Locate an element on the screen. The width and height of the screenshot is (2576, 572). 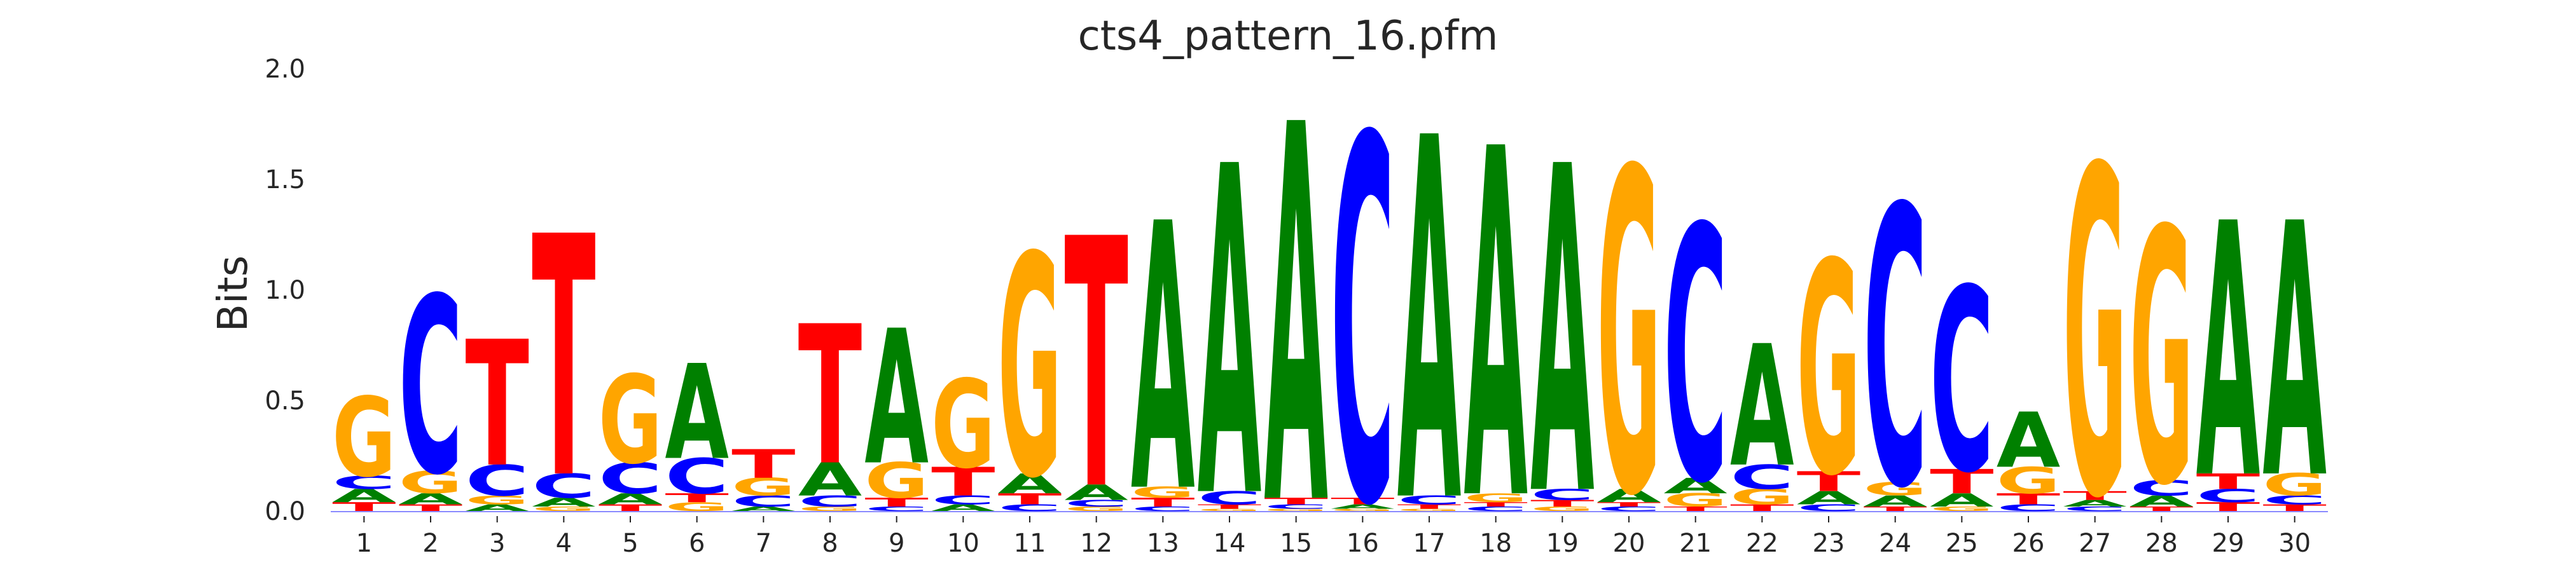
y-tick-label: 0.0 is located at coordinates (285, 511).